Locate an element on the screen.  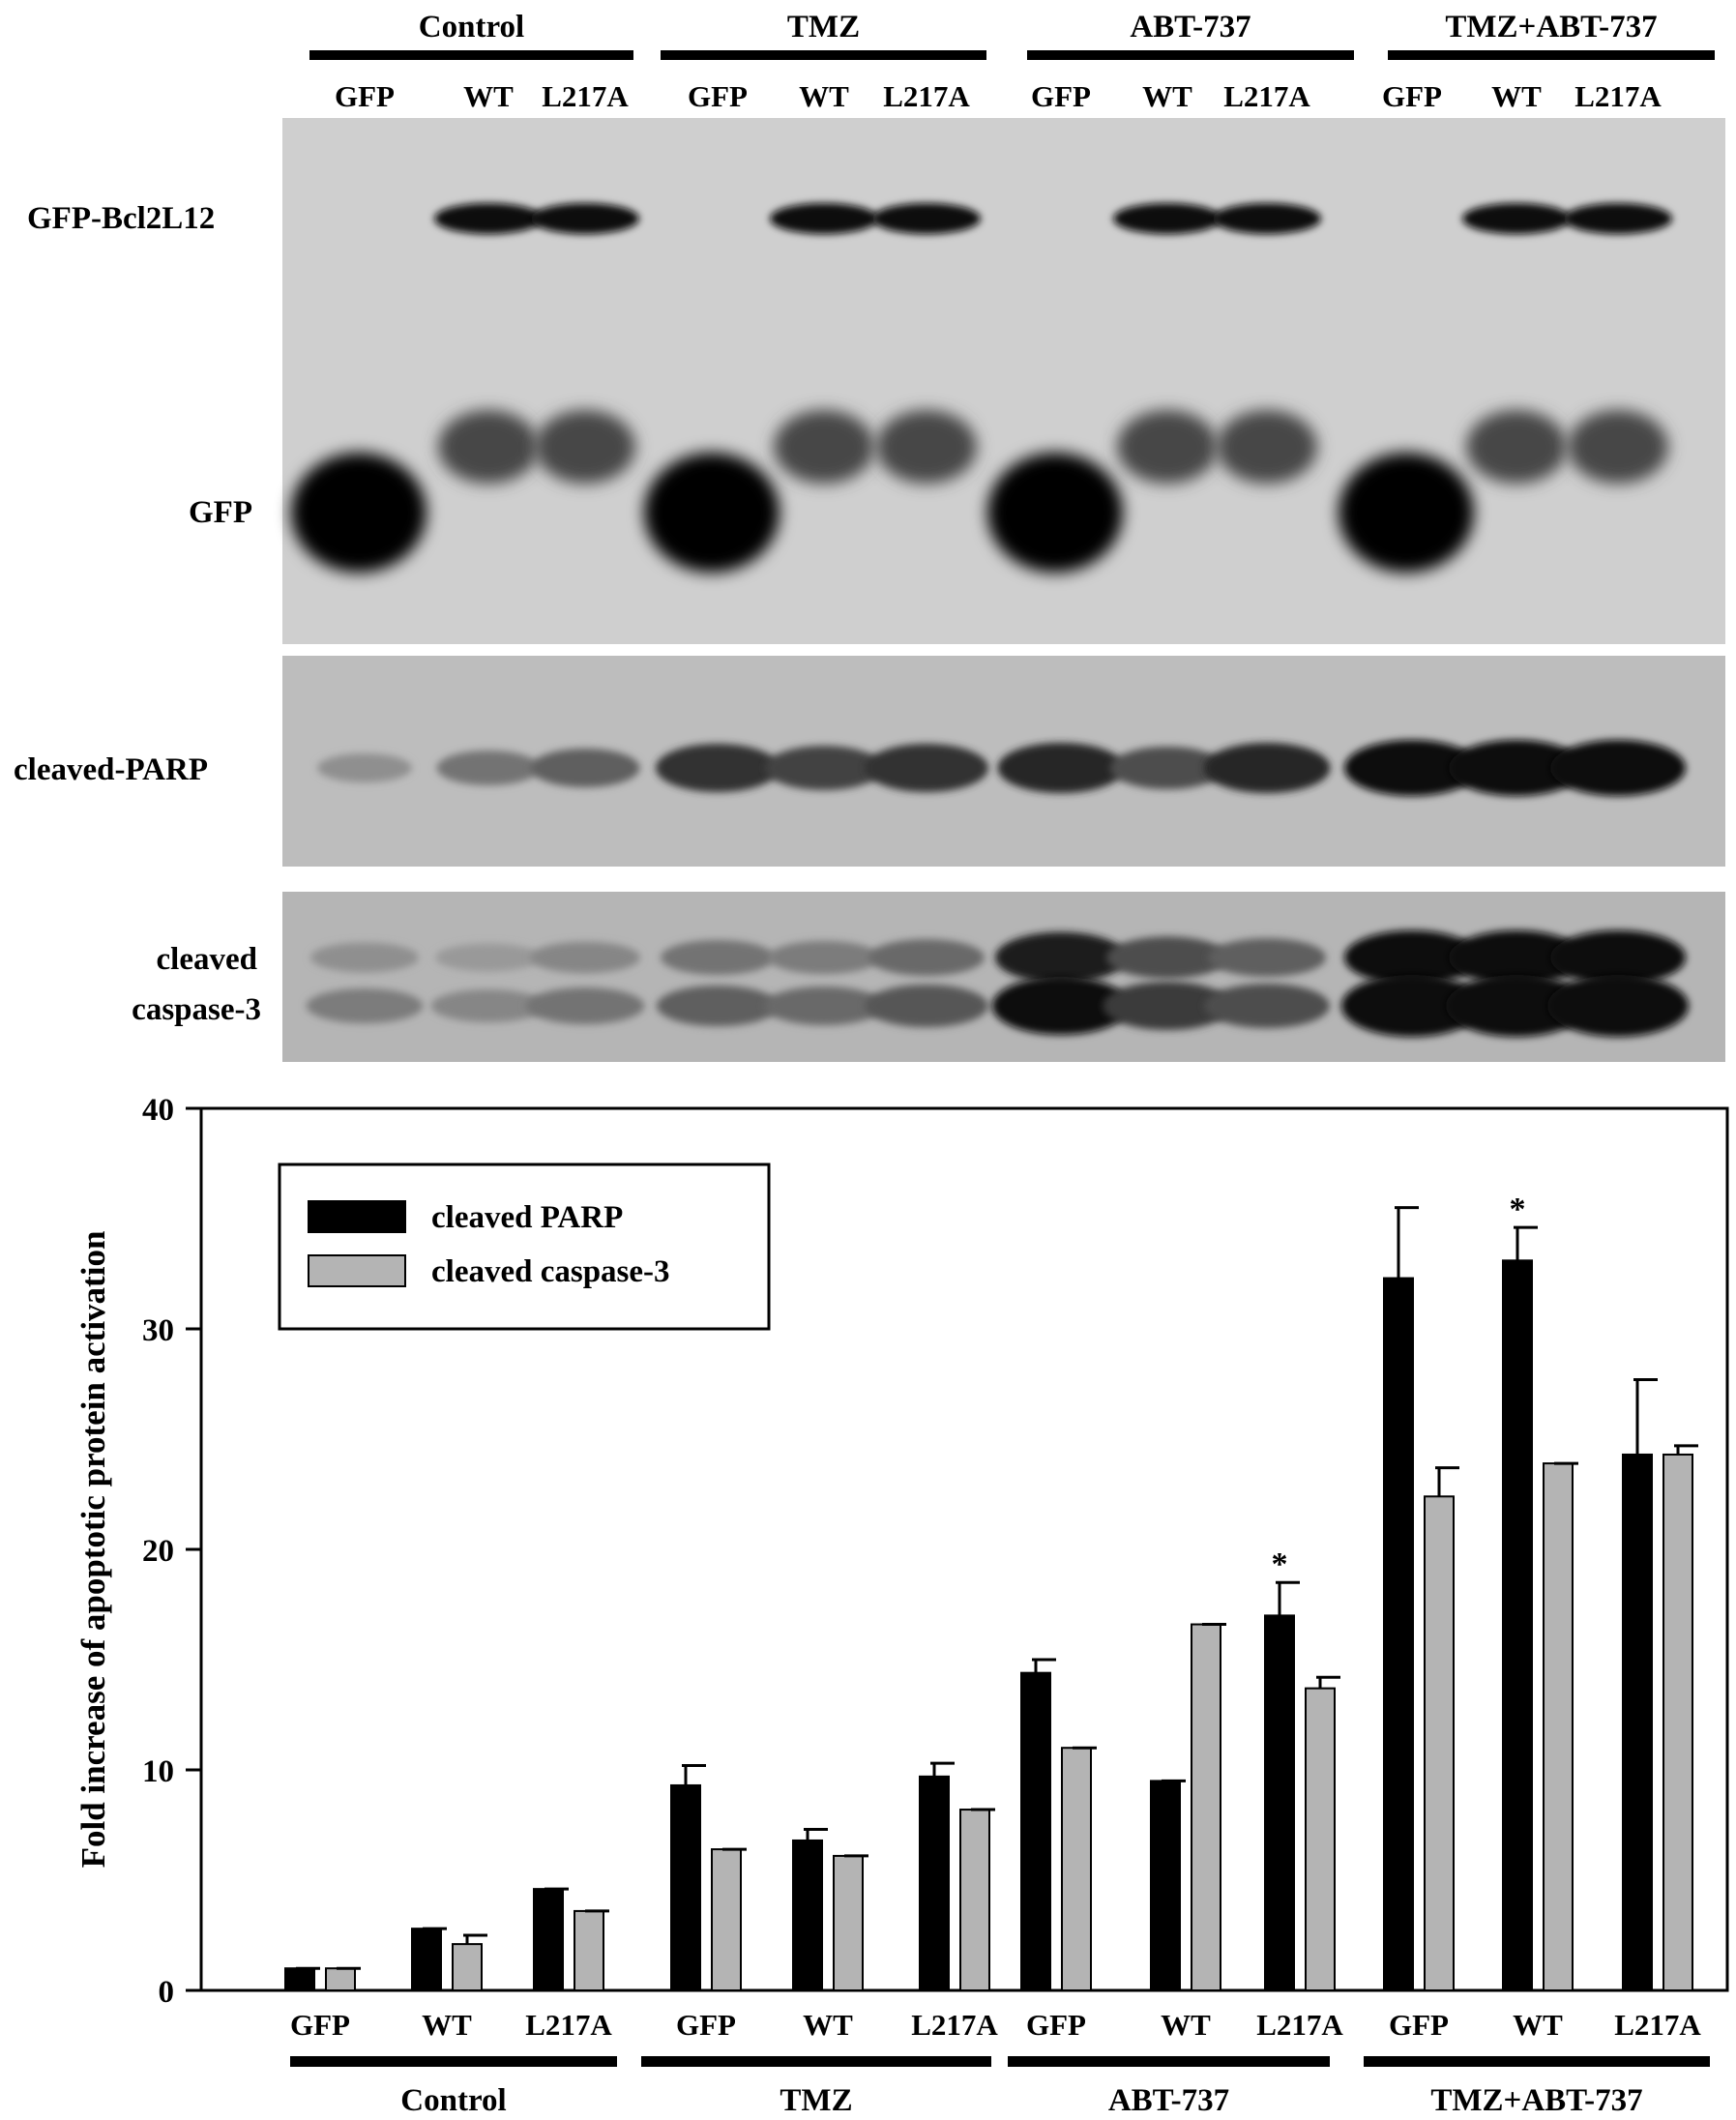
blot-group-label: ABT-737 is located at coordinates (1190, 27).